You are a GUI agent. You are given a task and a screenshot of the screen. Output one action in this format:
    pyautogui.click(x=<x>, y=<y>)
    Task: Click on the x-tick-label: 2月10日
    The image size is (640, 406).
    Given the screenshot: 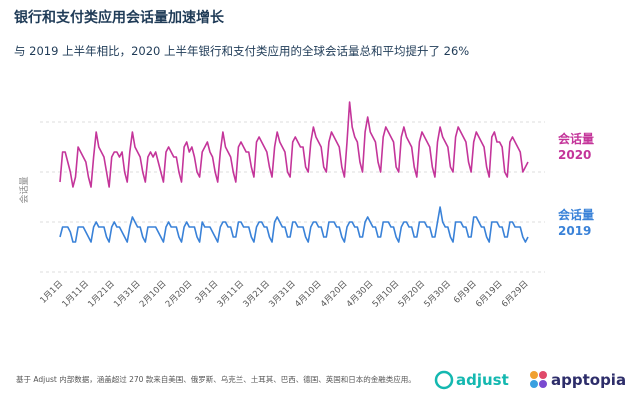 What is the action you would take?
    pyautogui.click(x=153, y=294)
    